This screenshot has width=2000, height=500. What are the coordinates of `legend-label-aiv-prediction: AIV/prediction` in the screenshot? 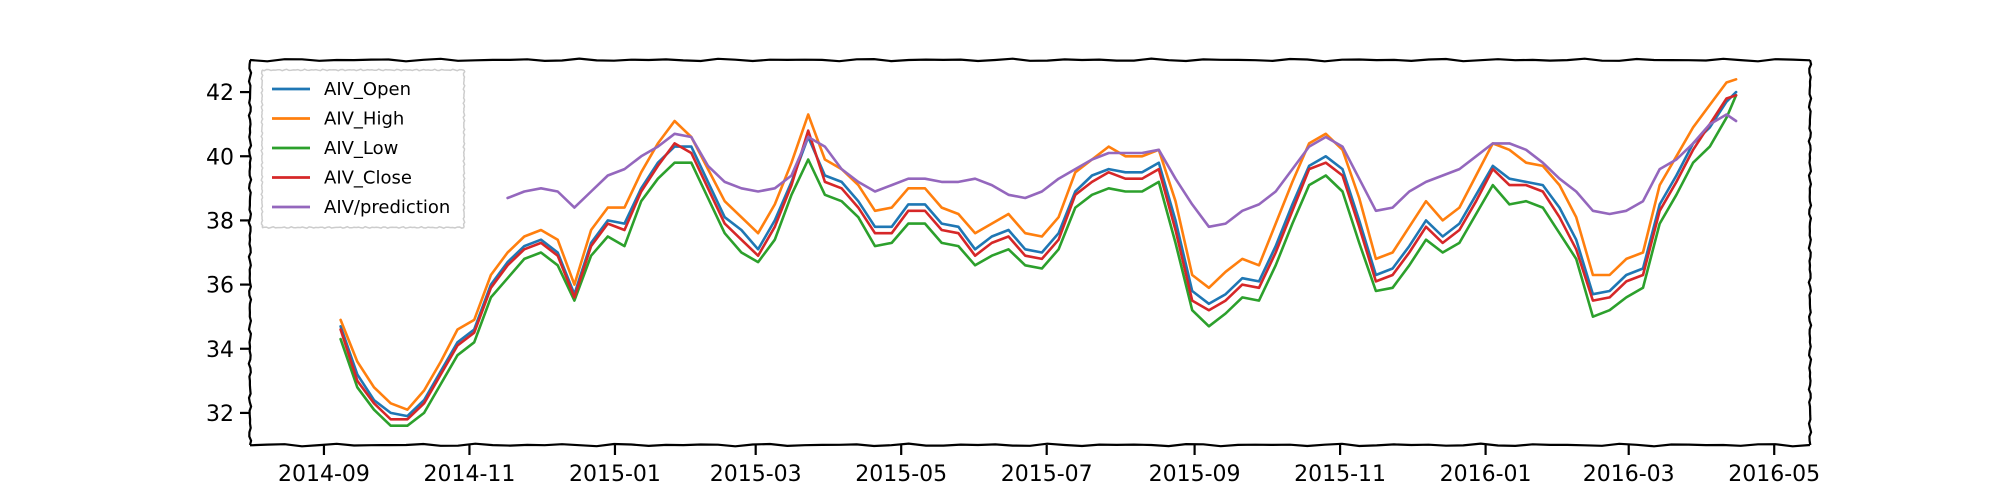 It's located at (387, 207).